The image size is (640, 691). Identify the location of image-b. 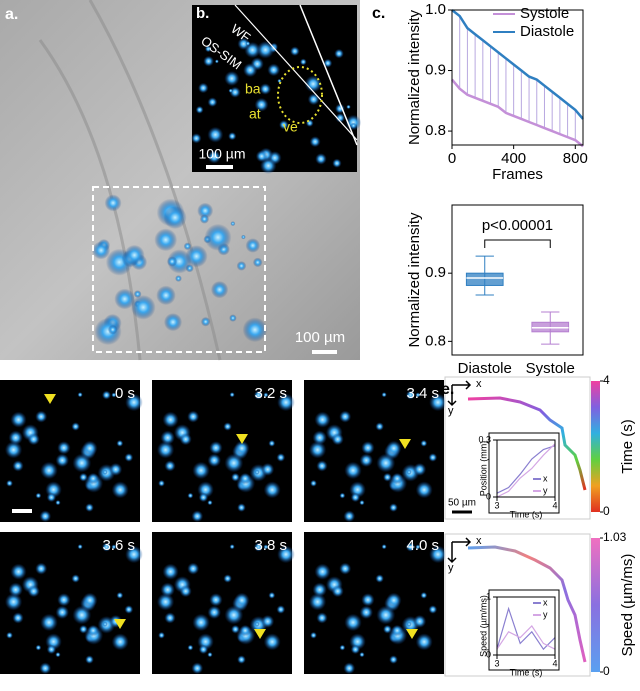
(274, 88).